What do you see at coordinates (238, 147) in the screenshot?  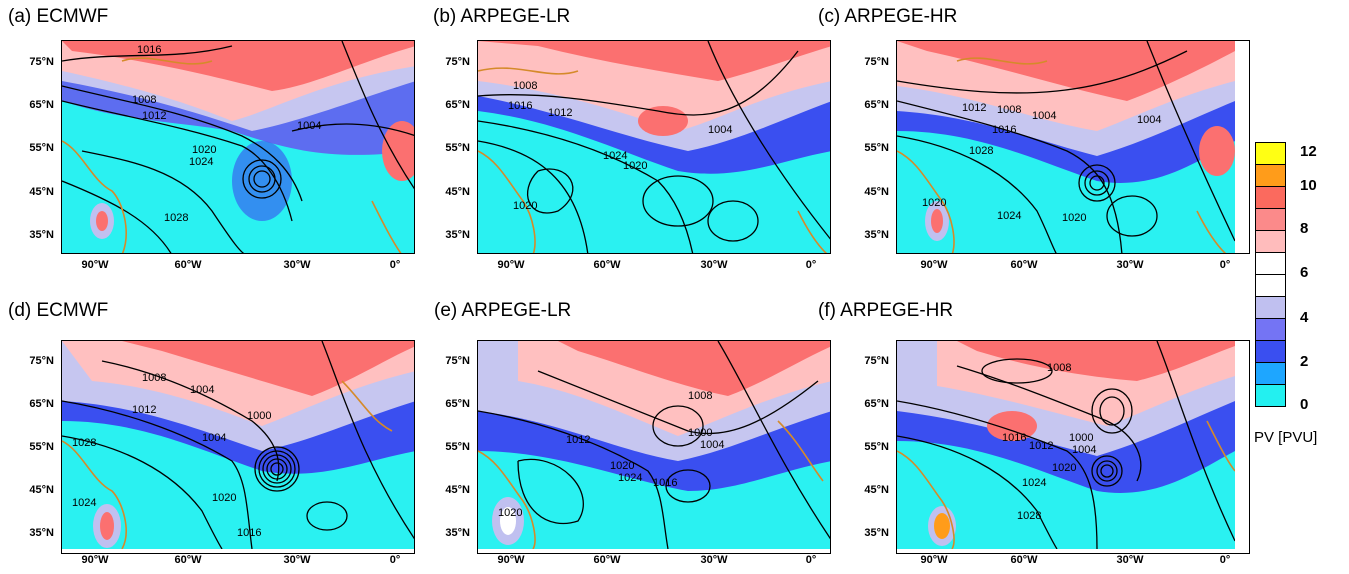 I see `pv-map-a: 1016 1008 1012 1004 1020 1024 1028` at bounding box center [238, 147].